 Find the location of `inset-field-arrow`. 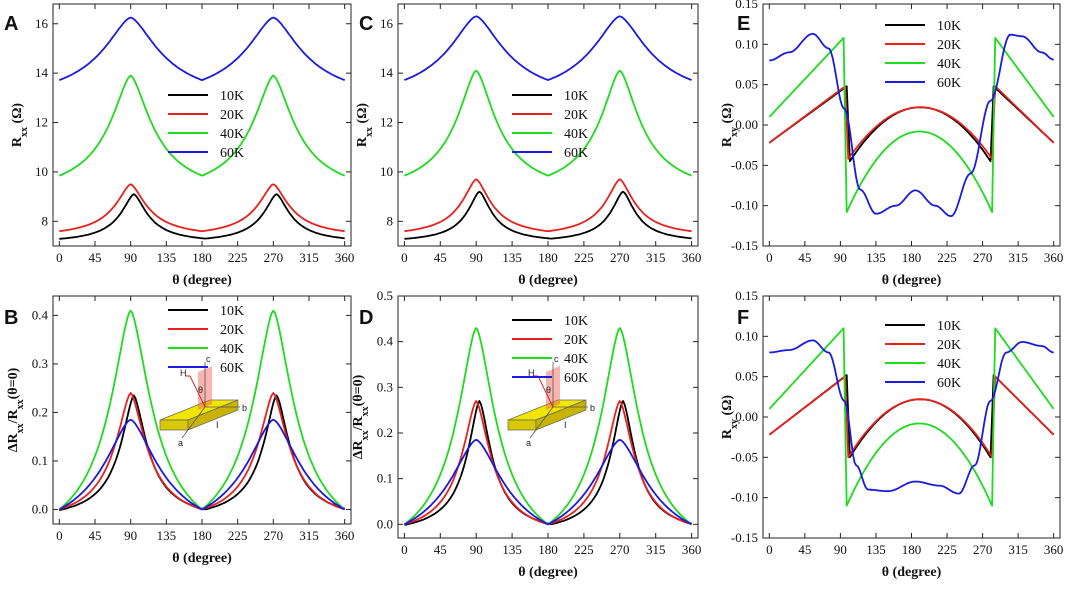

inset-field-arrow is located at coordinates (197, 391).